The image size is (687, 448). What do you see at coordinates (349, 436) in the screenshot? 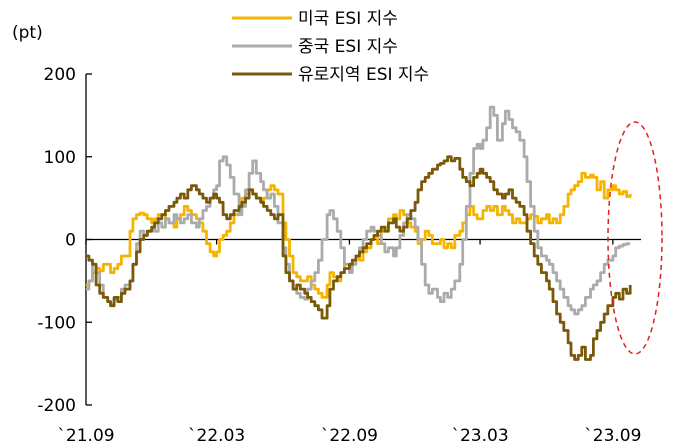
I see `x-tick-label: `22.09` at bounding box center [349, 436].